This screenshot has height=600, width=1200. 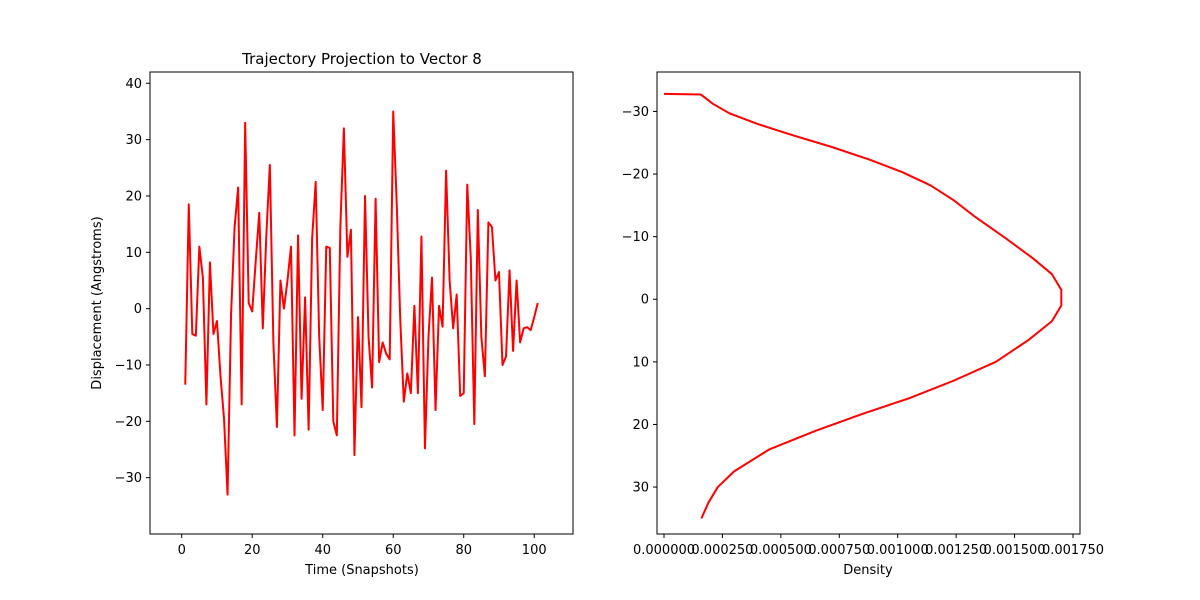 What do you see at coordinates (534, 550) in the screenshot?
I see `left-x-tick-label: 100` at bounding box center [534, 550].